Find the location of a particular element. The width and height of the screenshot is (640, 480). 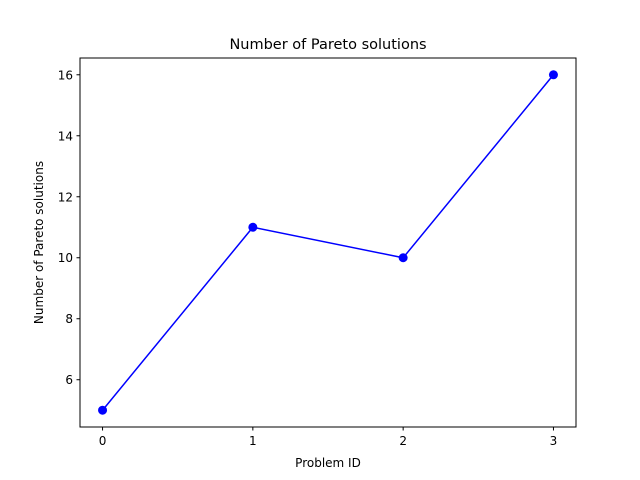

y-tick-label: 6 is located at coordinates (69, 380).